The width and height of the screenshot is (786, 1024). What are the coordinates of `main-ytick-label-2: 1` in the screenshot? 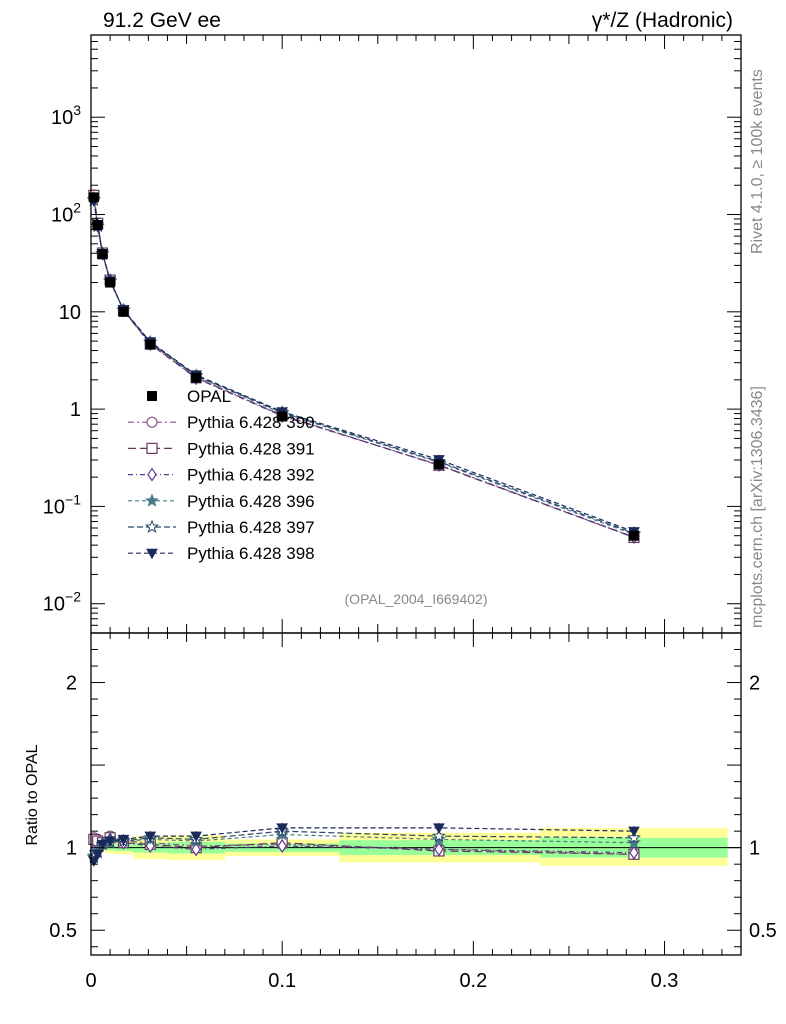 It's located at (75, 410).